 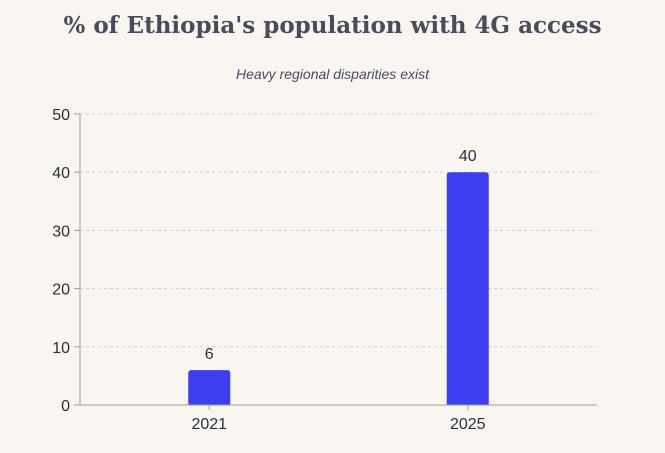 What do you see at coordinates (61, 290) in the screenshot?
I see `y-tick-label: 20` at bounding box center [61, 290].